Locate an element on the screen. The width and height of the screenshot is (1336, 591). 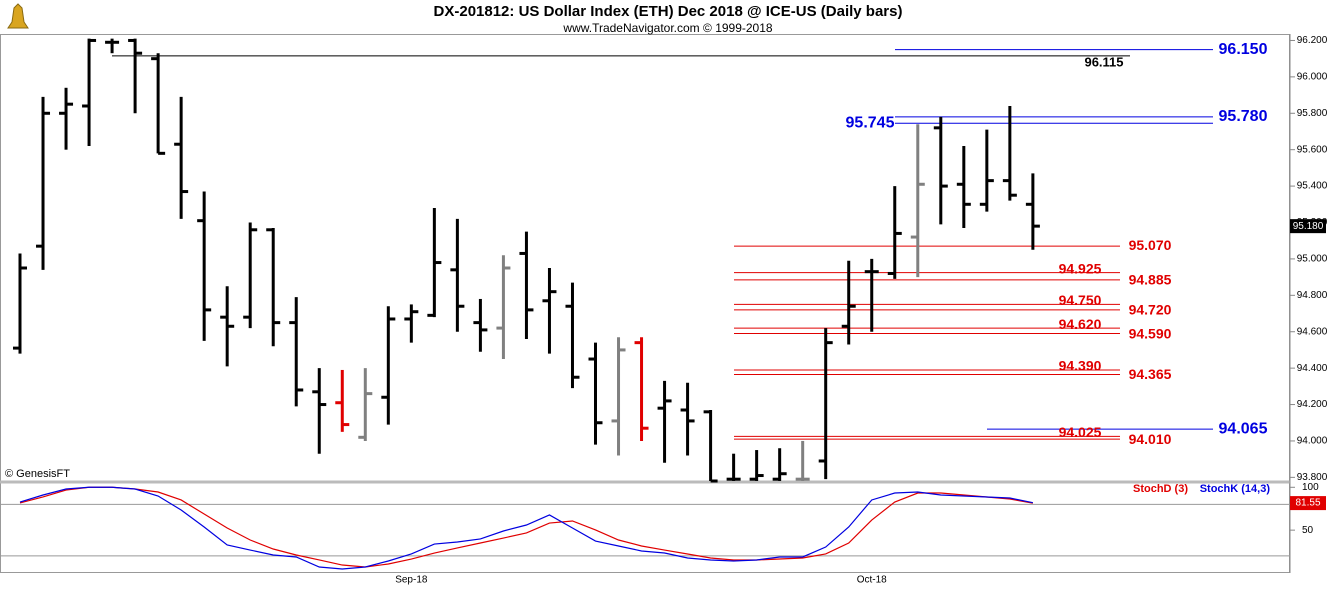
y-tick-label: 96.000 is located at coordinates (1312, 77).